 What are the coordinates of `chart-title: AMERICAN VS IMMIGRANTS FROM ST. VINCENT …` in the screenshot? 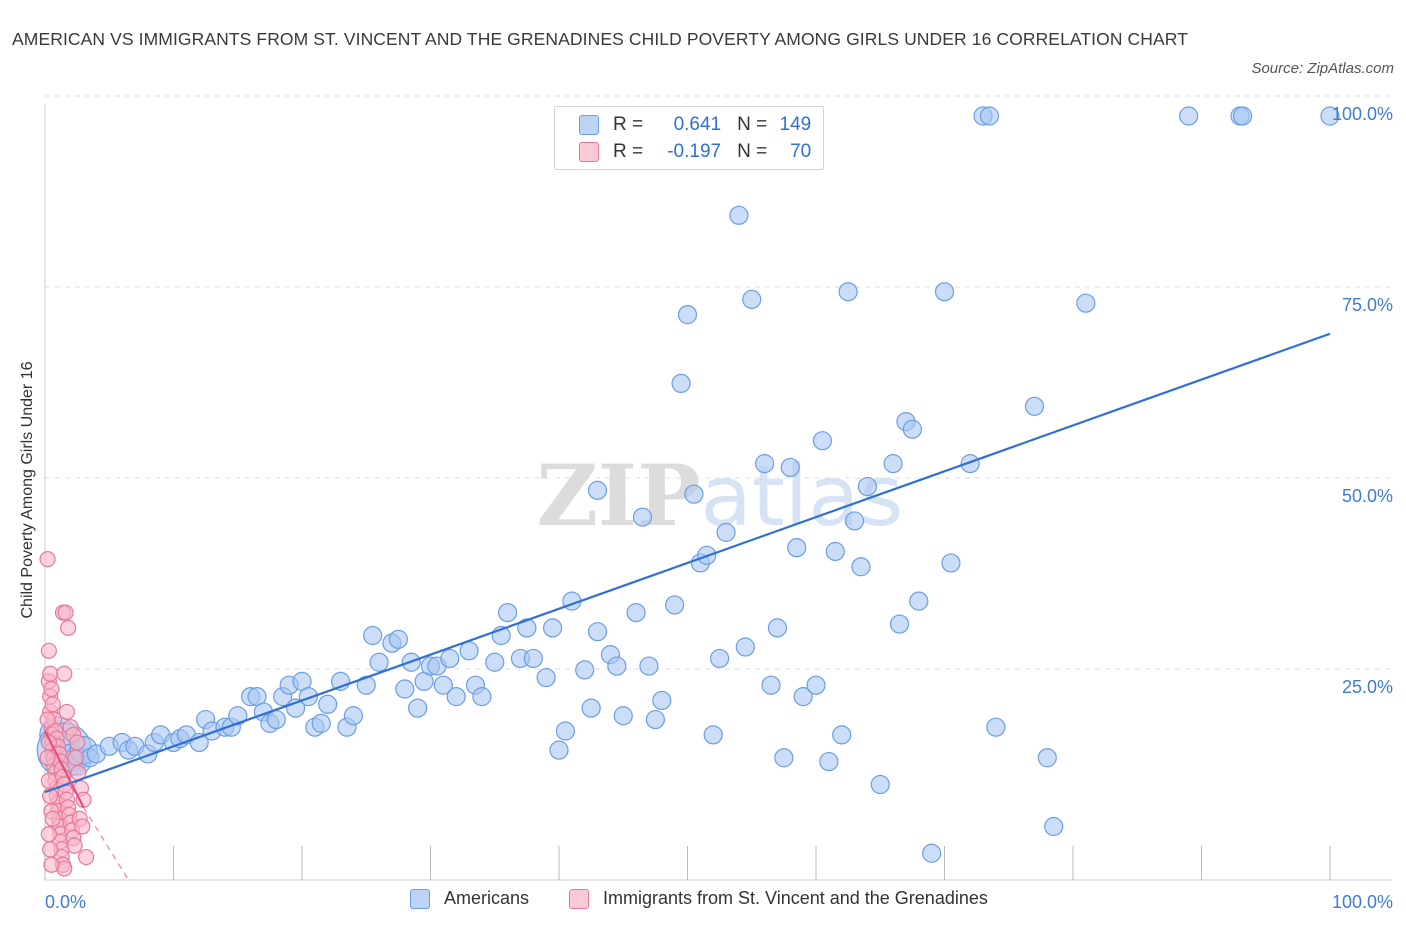 It's located at (600, 39).